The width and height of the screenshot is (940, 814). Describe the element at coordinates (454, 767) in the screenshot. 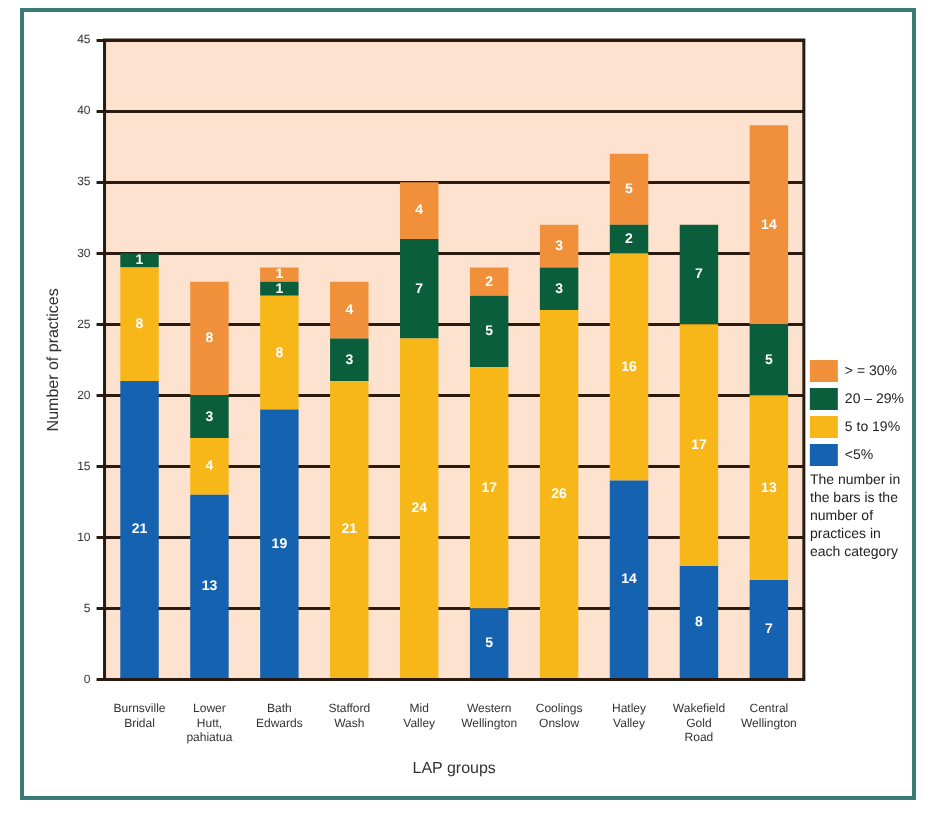

I see `x-axis-title: LAP groups` at that location.